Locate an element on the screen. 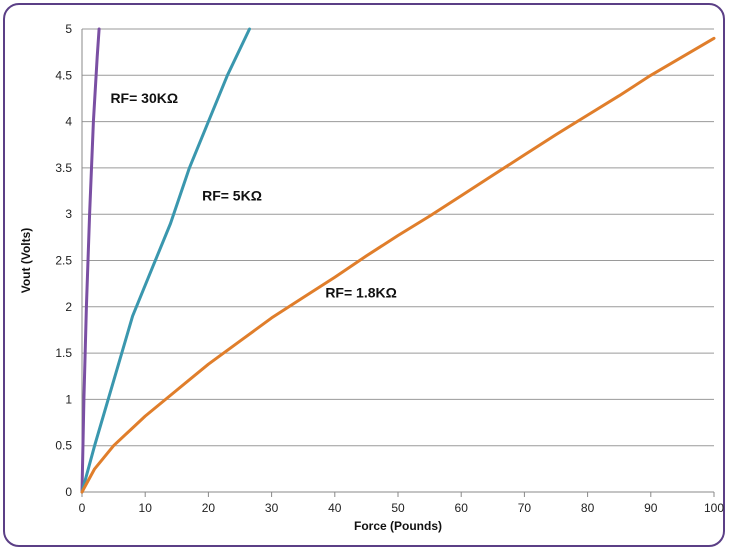  x-tick-label: 40 is located at coordinates (335, 508).